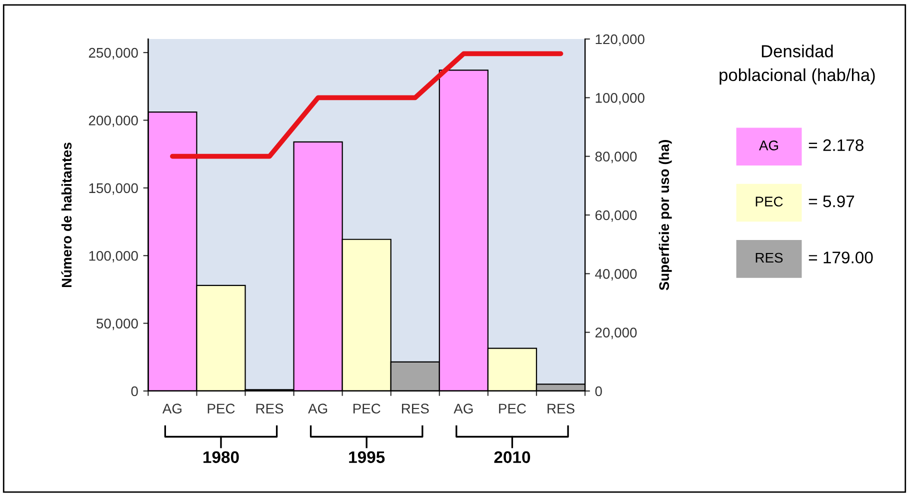 The width and height of the screenshot is (909, 497). I want to click on y2-tick-label: 60,000, so click(616, 216).